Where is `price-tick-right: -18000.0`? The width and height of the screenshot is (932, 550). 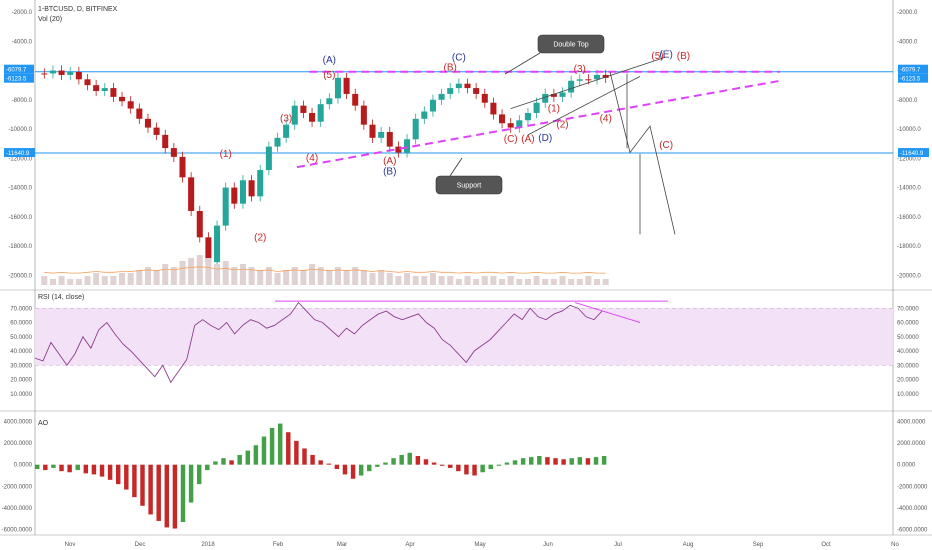 price-tick-right: -18000.0 is located at coordinates (909, 247).